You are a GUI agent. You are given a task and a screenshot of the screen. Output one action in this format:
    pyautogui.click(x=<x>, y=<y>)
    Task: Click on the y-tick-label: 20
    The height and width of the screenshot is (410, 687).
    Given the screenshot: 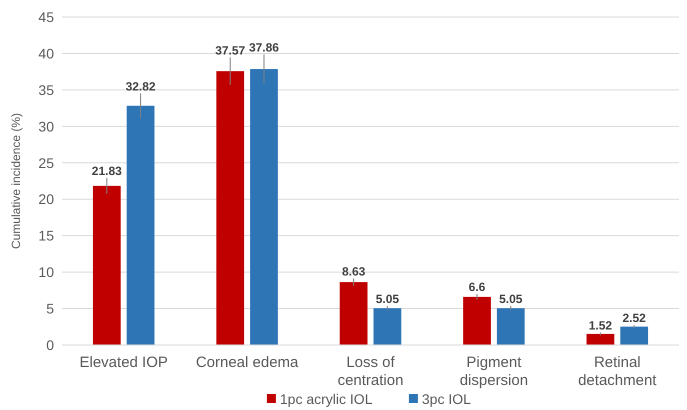 What is the action you would take?
    pyautogui.click(x=46, y=199)
    